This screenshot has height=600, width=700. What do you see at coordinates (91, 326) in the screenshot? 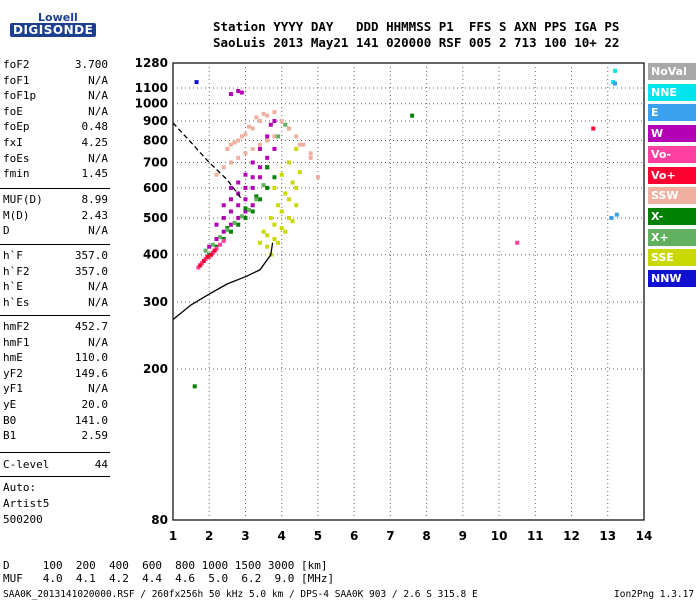
I see `param-value: 452.7` at bounding box center [91, 326].